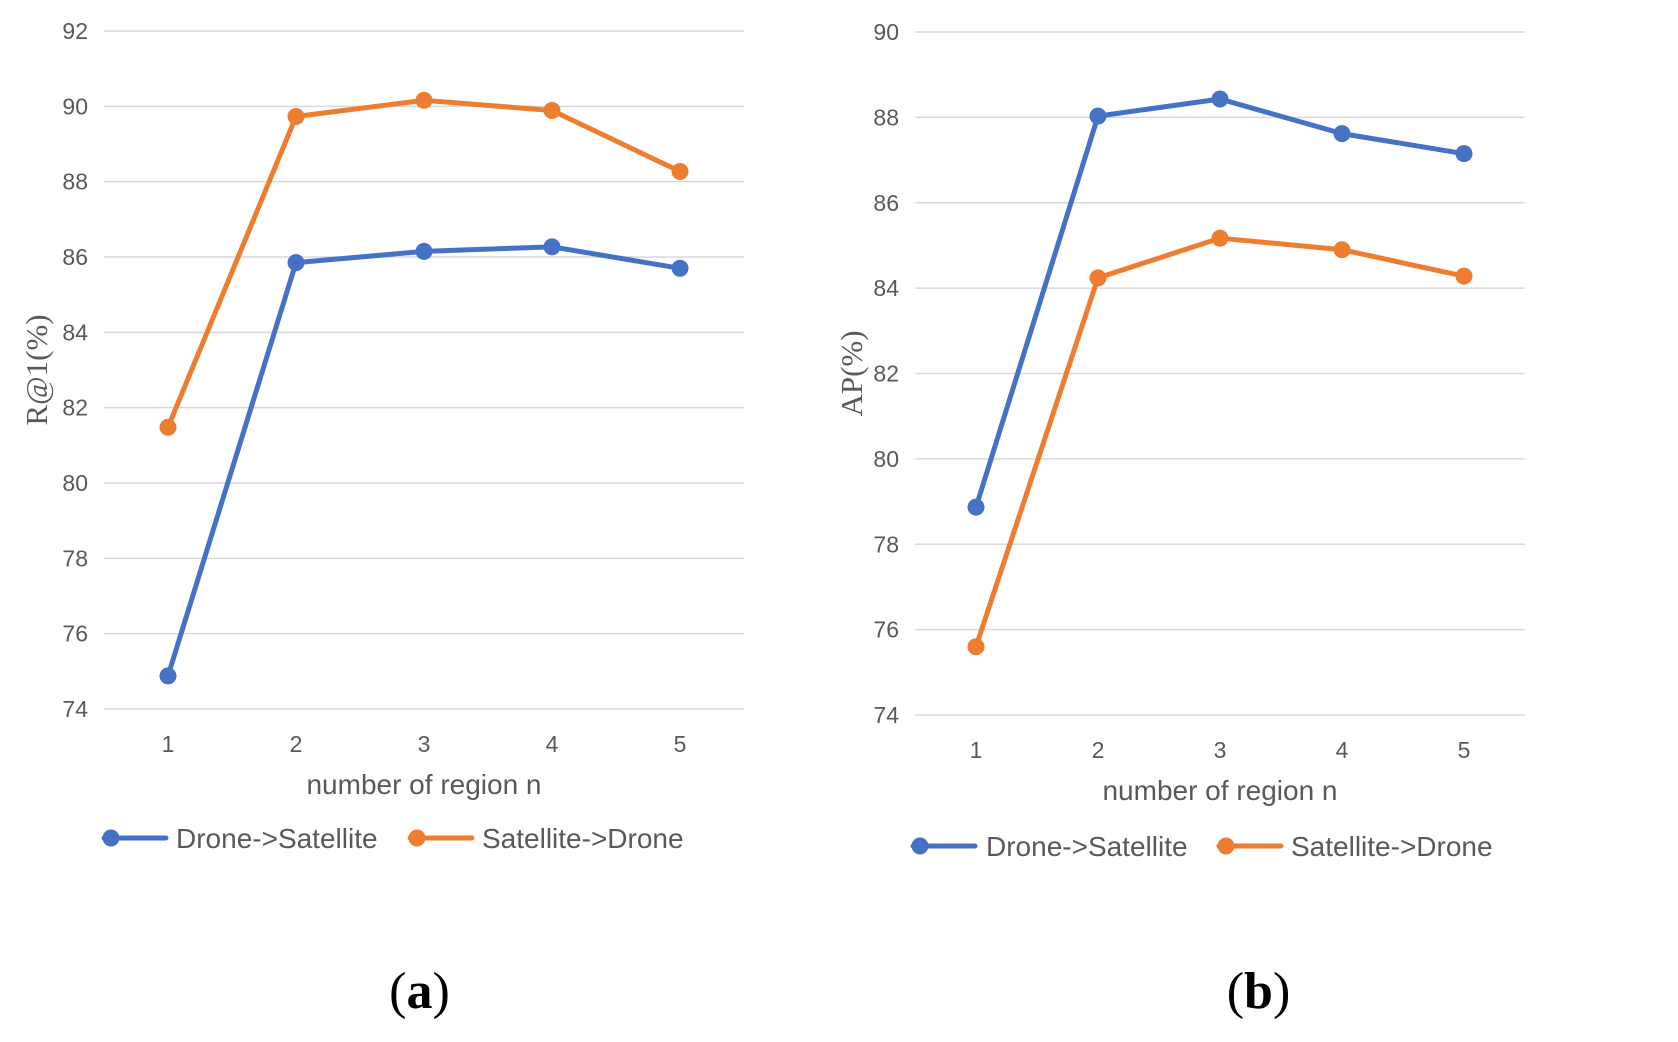 This screenshot has height=1042, width=1678. I want to click on y-axis-title: AP(%), so click(854, 373).